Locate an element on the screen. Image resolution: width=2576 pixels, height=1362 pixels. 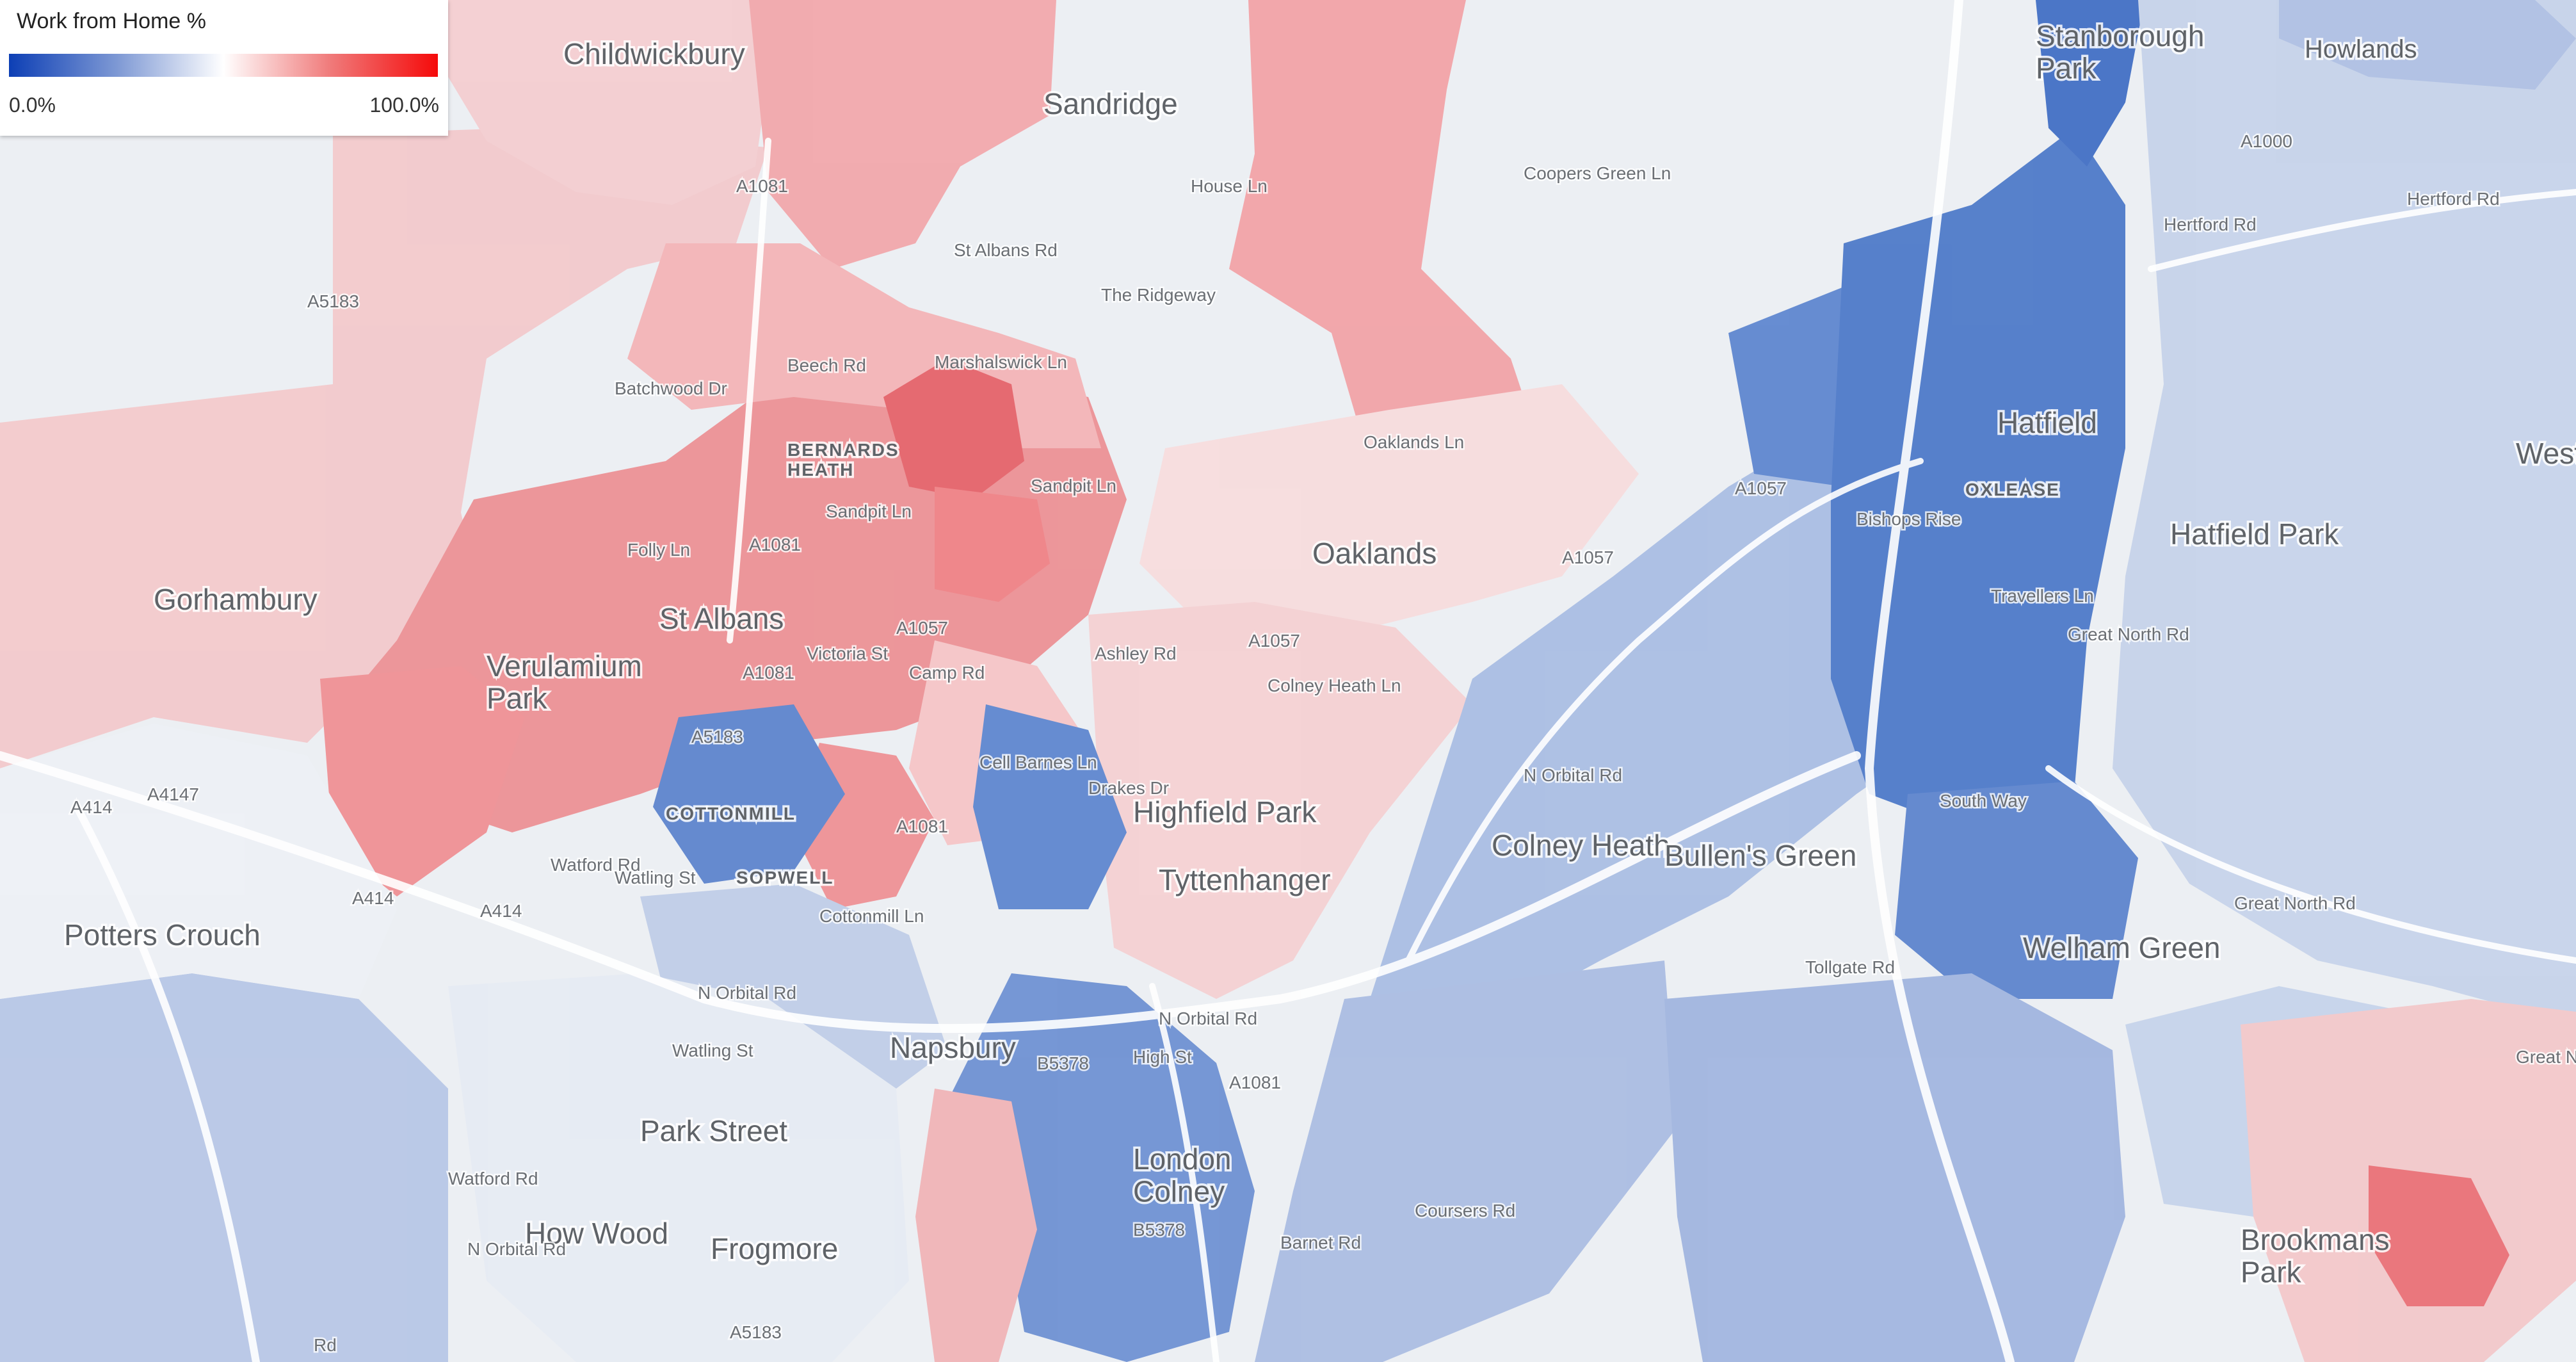
place-label: Childwickbury is located at coordinates (654, 53).